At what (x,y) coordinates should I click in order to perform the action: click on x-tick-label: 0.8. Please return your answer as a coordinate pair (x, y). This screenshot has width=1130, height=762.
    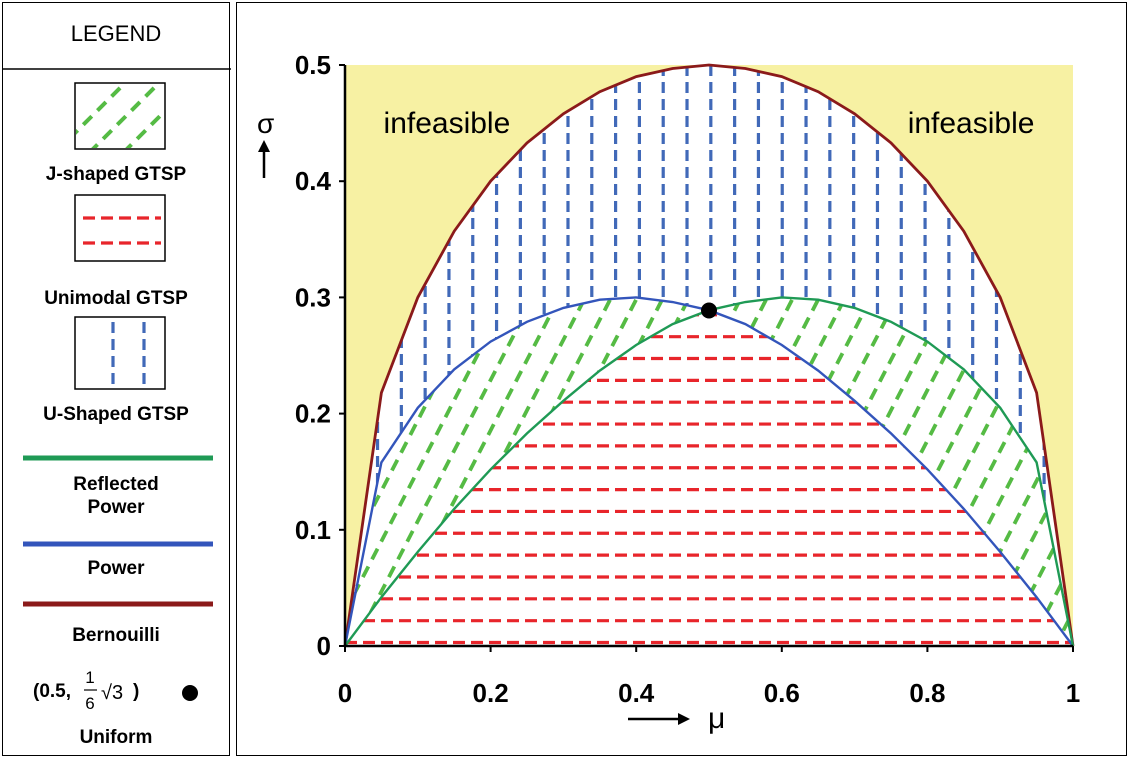
    Looking at the image, I should click on (927, 693).